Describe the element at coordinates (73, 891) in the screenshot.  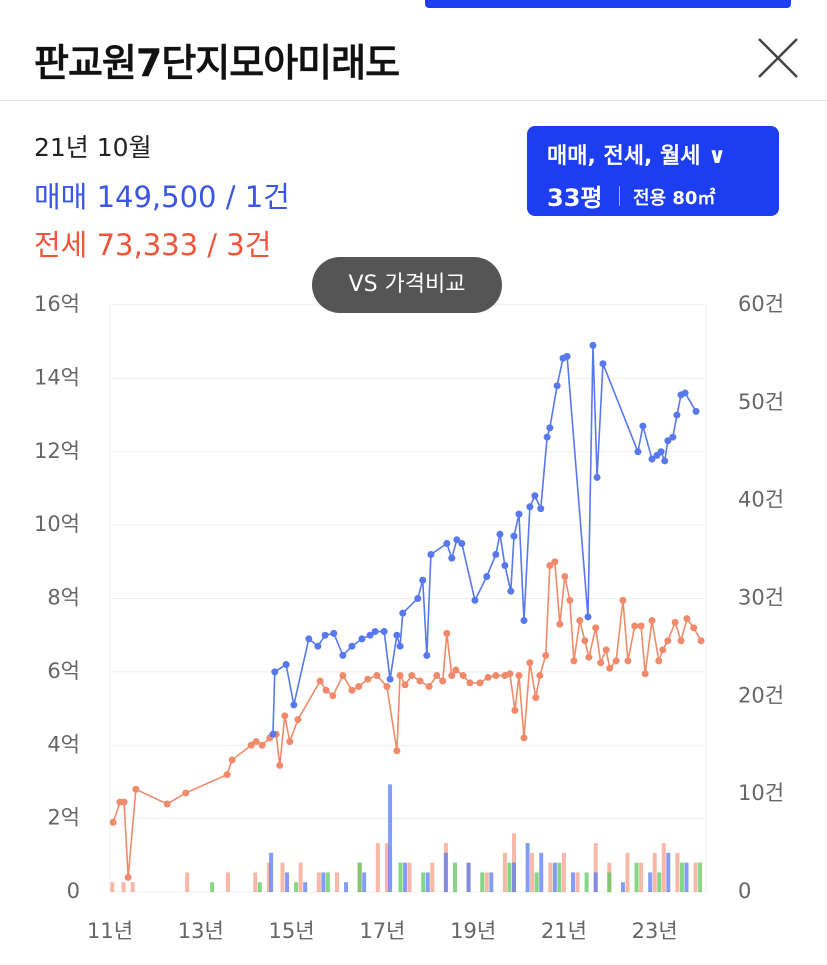
I see `y-tick-label: 0` at that location.